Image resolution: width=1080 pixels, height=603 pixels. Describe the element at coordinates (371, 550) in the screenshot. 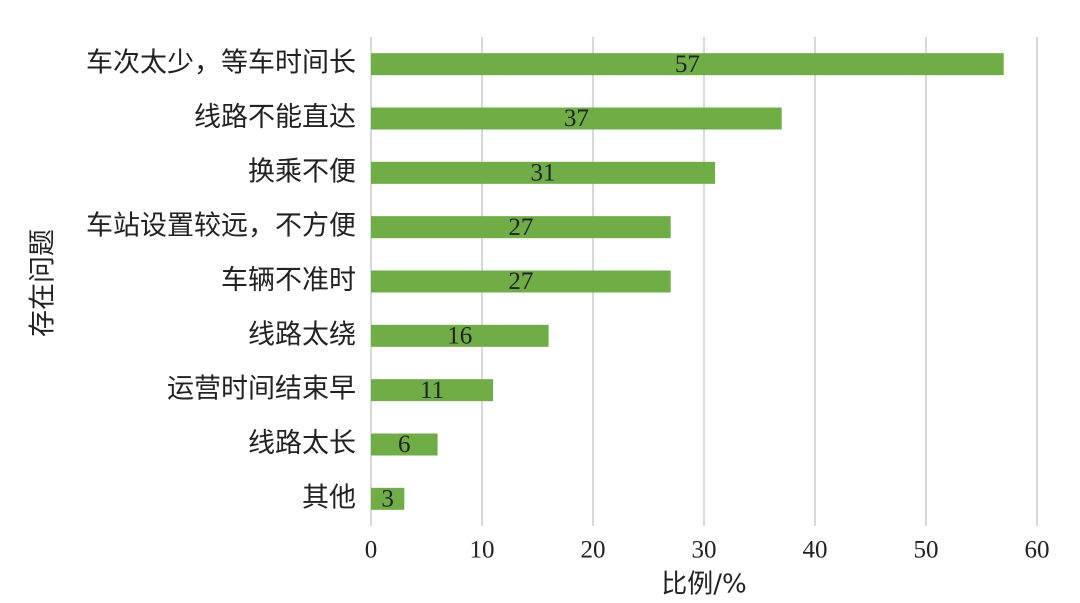

I see `x-tick-label: 0` at that location.